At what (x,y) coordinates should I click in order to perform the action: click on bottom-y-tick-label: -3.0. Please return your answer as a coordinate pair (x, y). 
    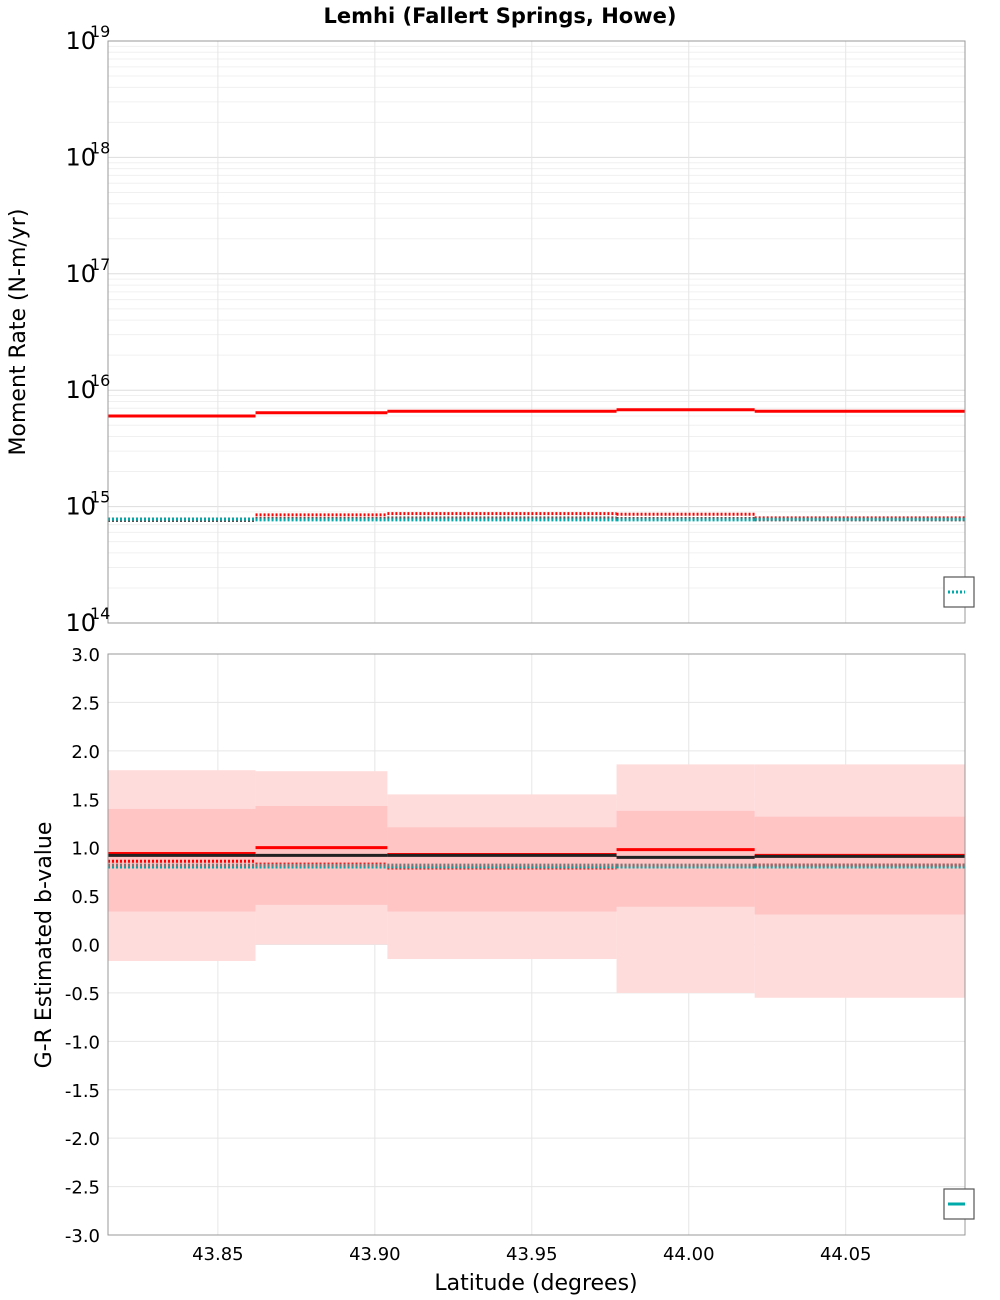
    Looking at the image, I should click on (82, 1236).